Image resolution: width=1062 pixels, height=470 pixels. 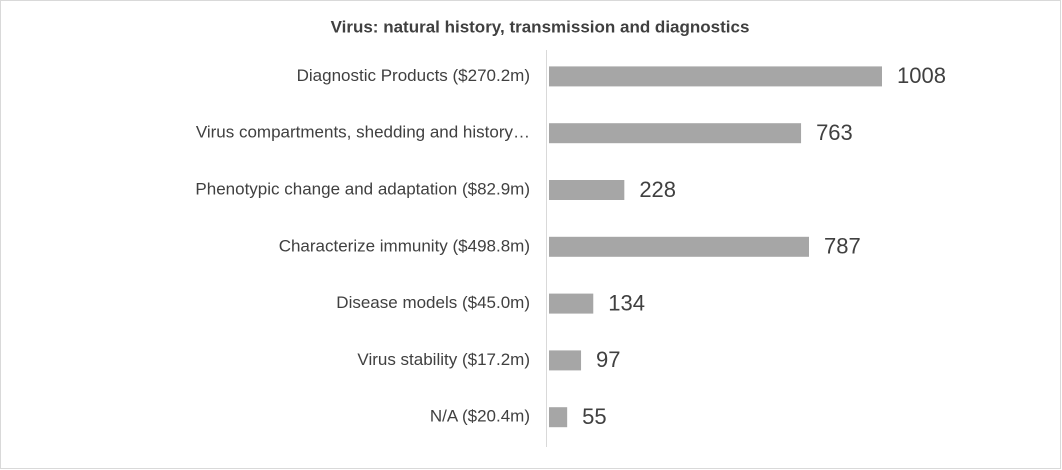 I want to click on data-label: 228, so click(x=657, y=189).